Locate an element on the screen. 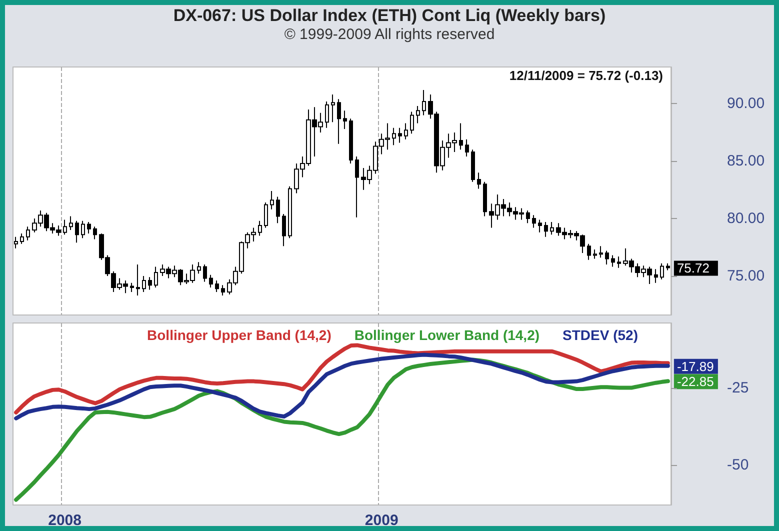  x-tick-label: 2009 is located at coordinates (381, 520).